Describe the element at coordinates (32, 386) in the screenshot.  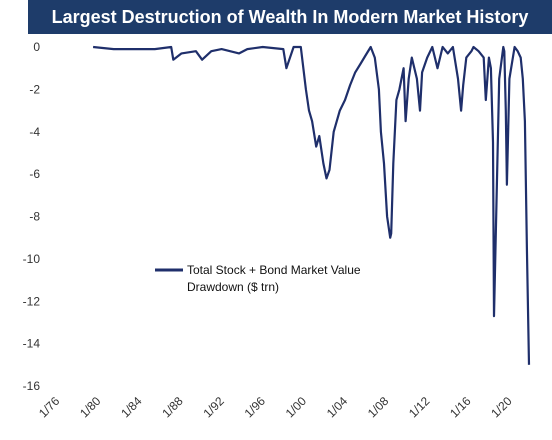
I see `y-tick-label: -16` at that location.